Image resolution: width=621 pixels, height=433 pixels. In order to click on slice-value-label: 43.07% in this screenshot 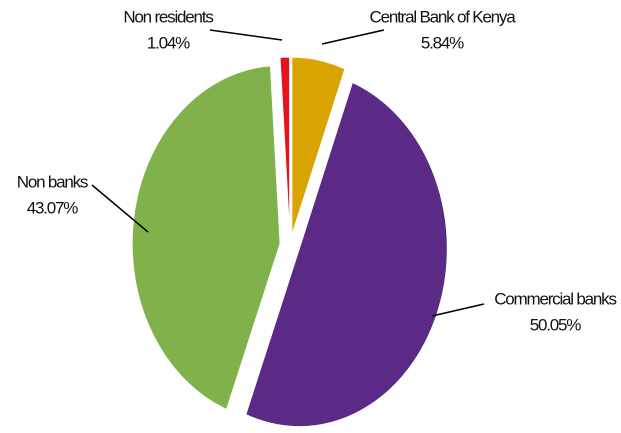, I will do `click(53, 207)`.